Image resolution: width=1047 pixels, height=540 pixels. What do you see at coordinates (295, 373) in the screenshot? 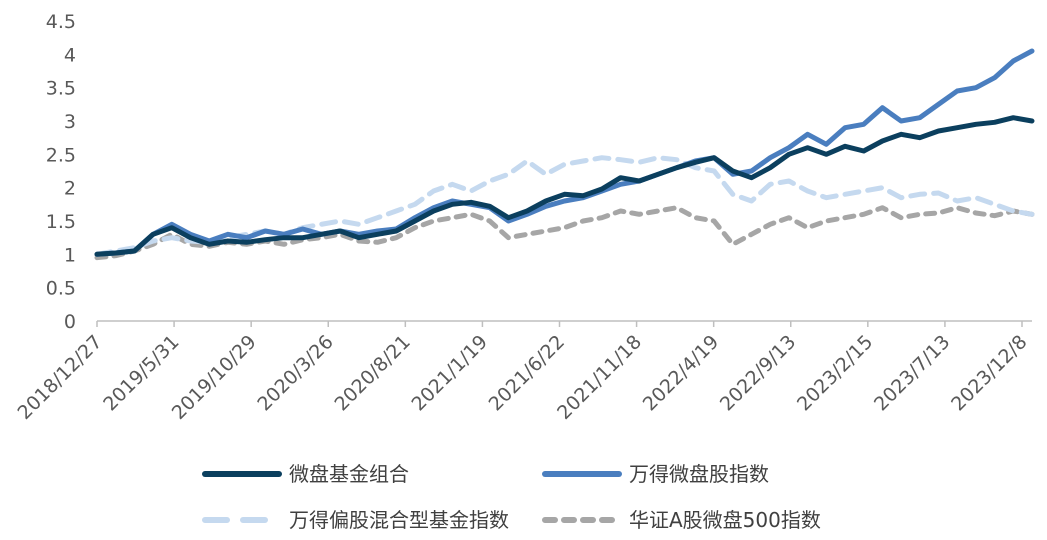
I see `x-tick-label: 2020/3/26` at bounding box center [295, 373].